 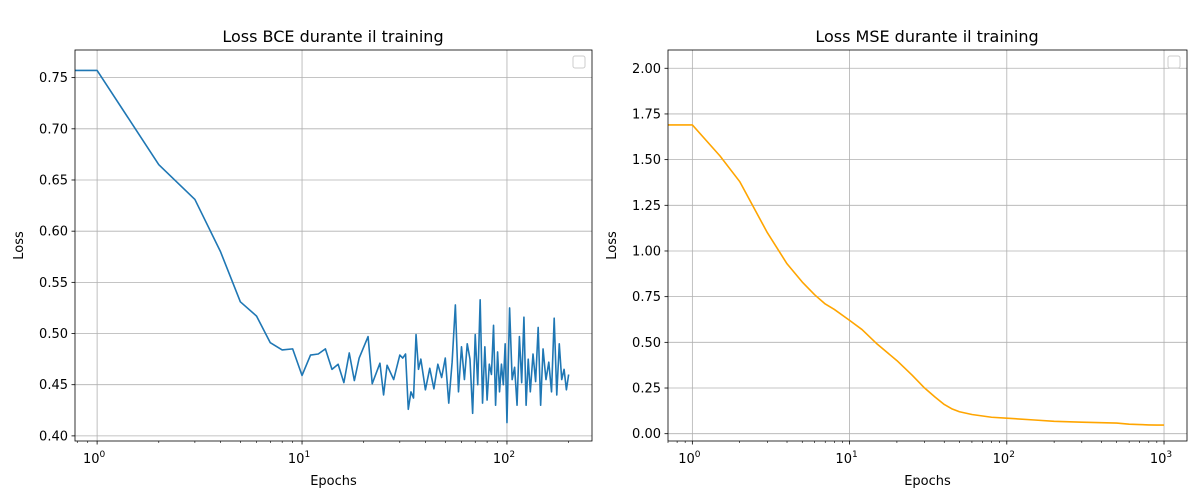 I want to click on mse-chart-title: Loss MSE durante il training, so click(x=926, y=36).